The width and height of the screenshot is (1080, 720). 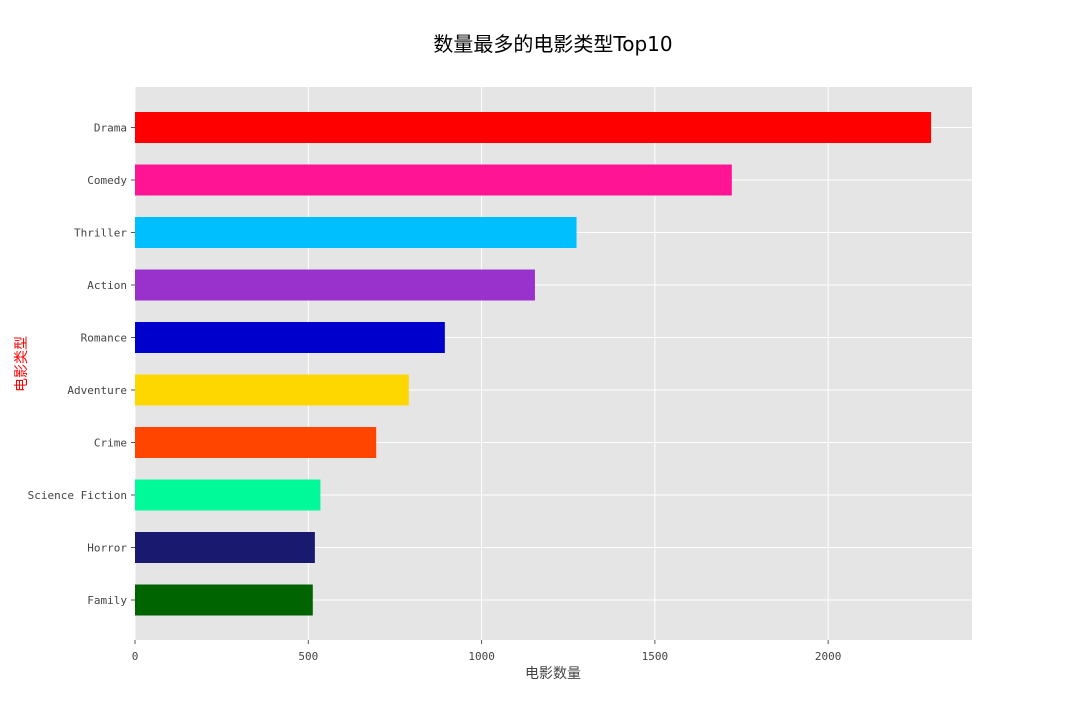 What do you see at coordinates (335, 285) in the screenshot?
I see `bar-action` at bounding box center [335, 285].